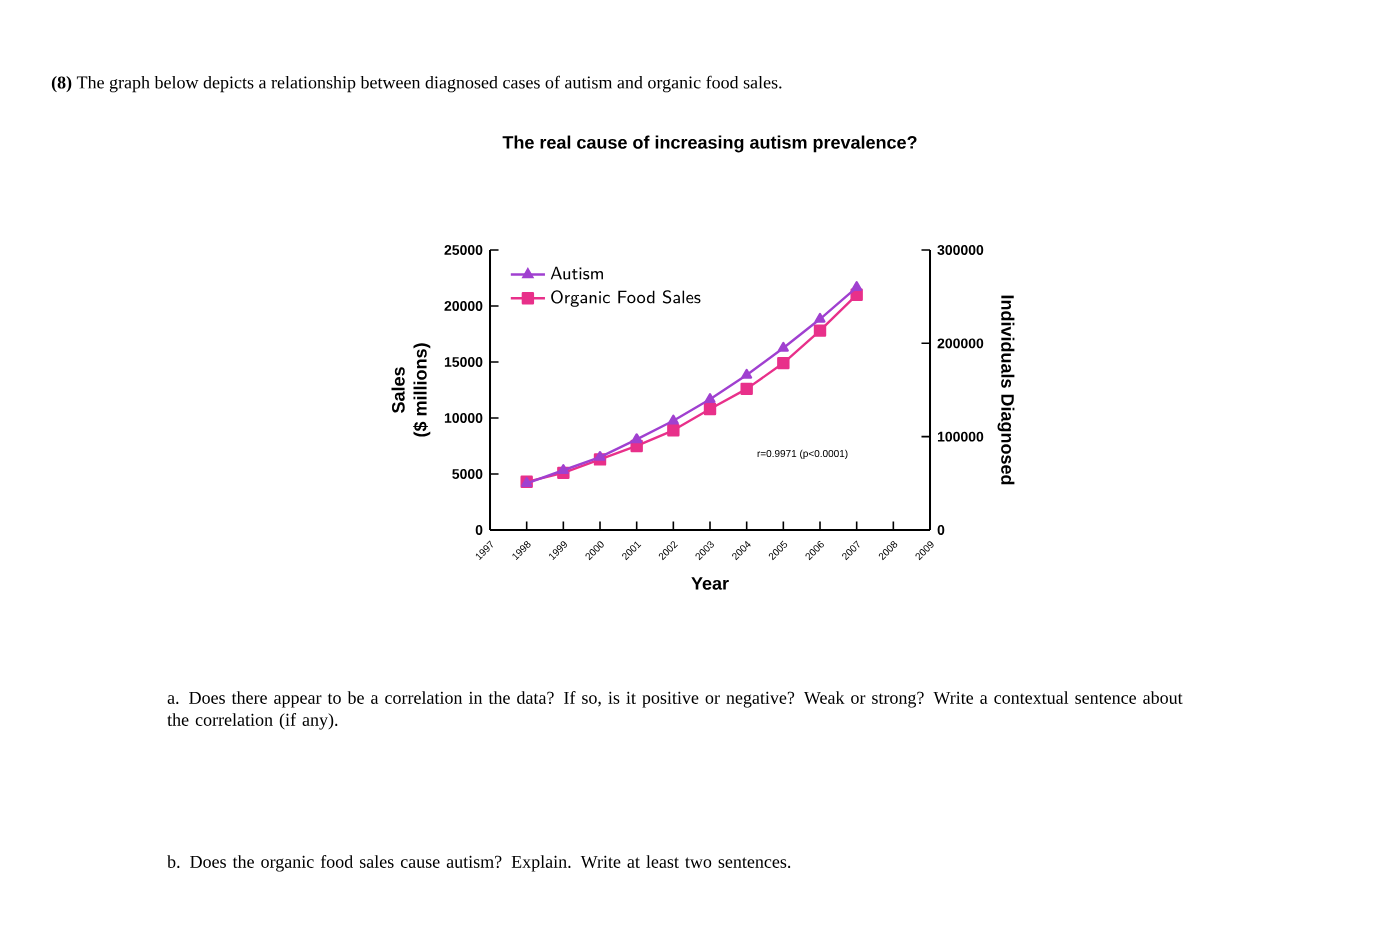 The image size is (1400, 940). I want to click on y-axis-title: Sales ($ millions), so click(411, 390).